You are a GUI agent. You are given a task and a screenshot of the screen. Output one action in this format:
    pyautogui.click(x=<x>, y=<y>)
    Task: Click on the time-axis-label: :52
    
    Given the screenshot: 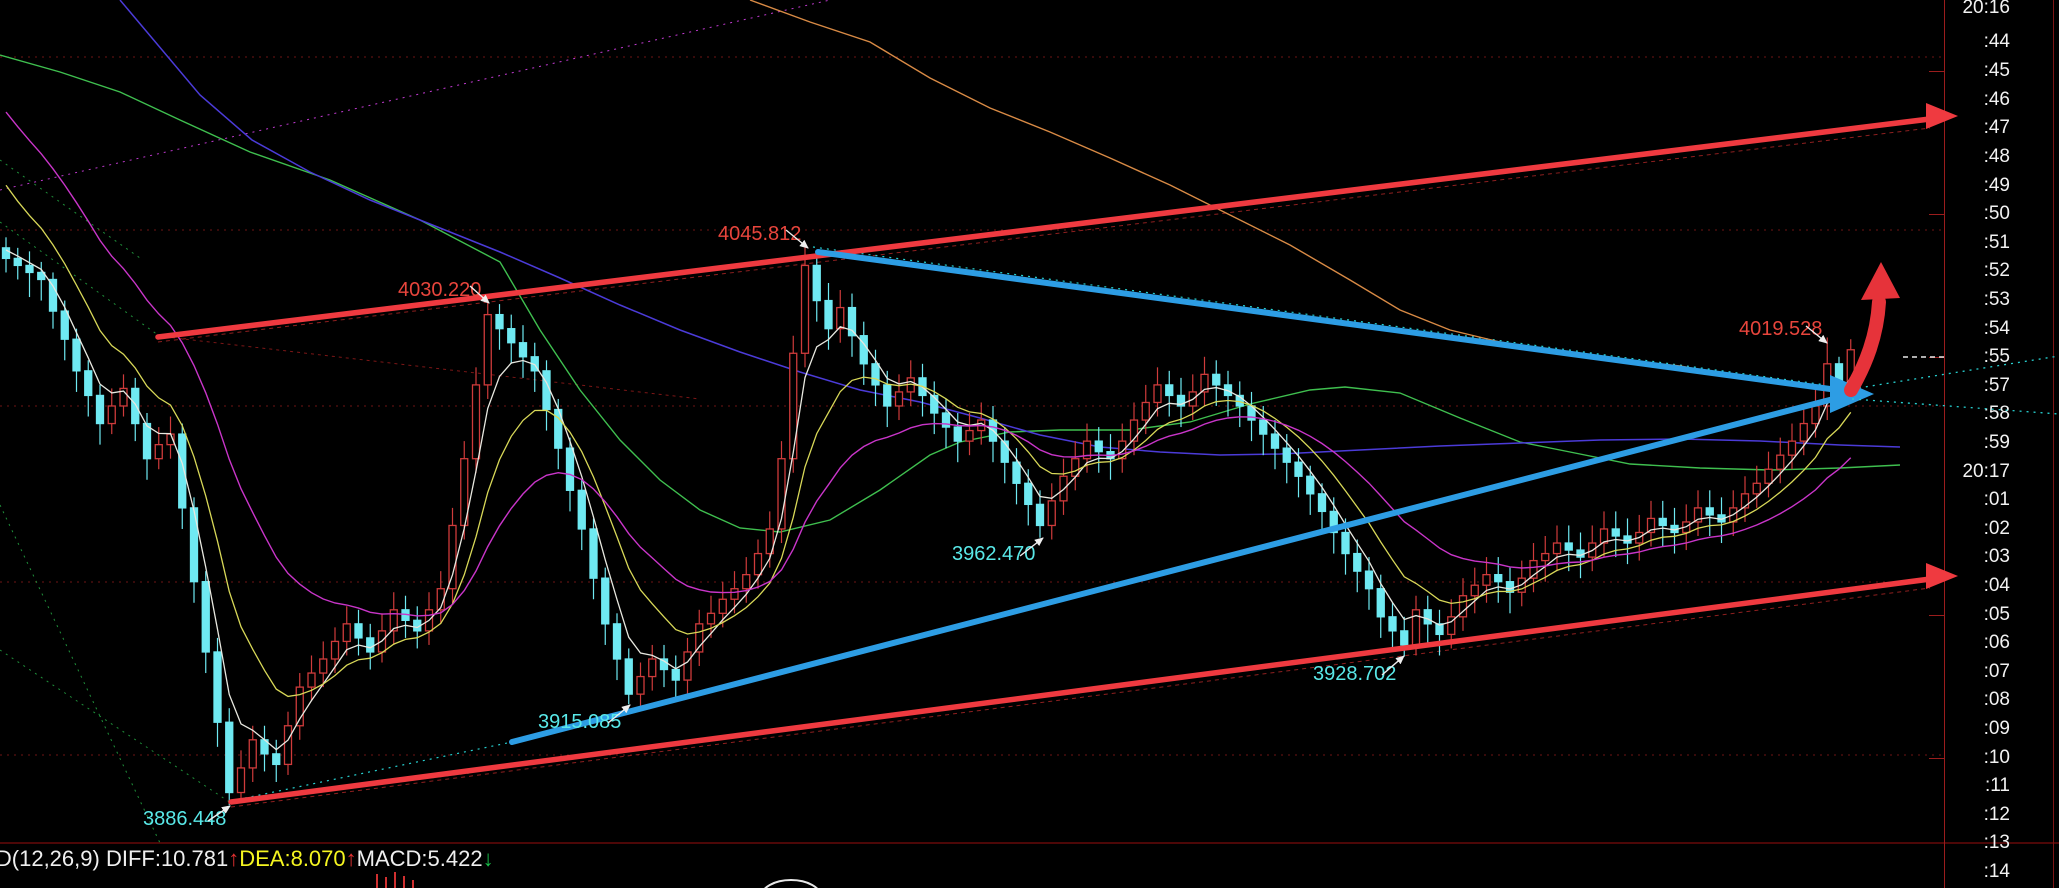 What is the action you would take?
    pyautogui.click(x=1996, y=270)
    